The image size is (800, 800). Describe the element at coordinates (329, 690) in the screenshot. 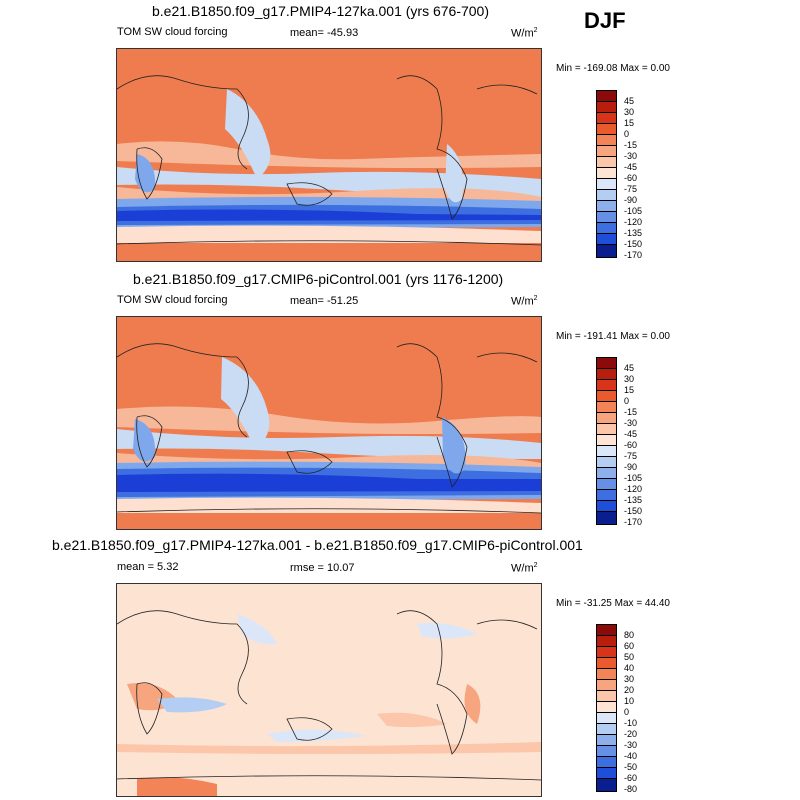

I see `panel-3-map` at that location.